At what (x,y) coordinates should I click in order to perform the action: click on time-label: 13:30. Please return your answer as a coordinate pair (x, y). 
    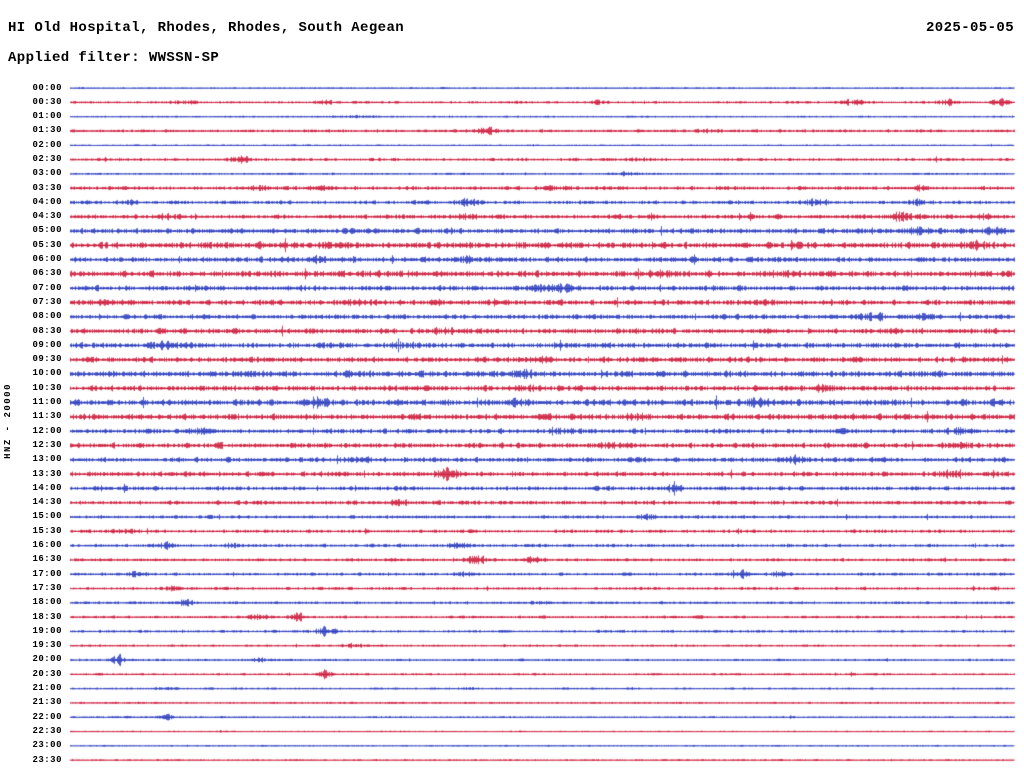
    Looking at the image, I should click on (47, 473).